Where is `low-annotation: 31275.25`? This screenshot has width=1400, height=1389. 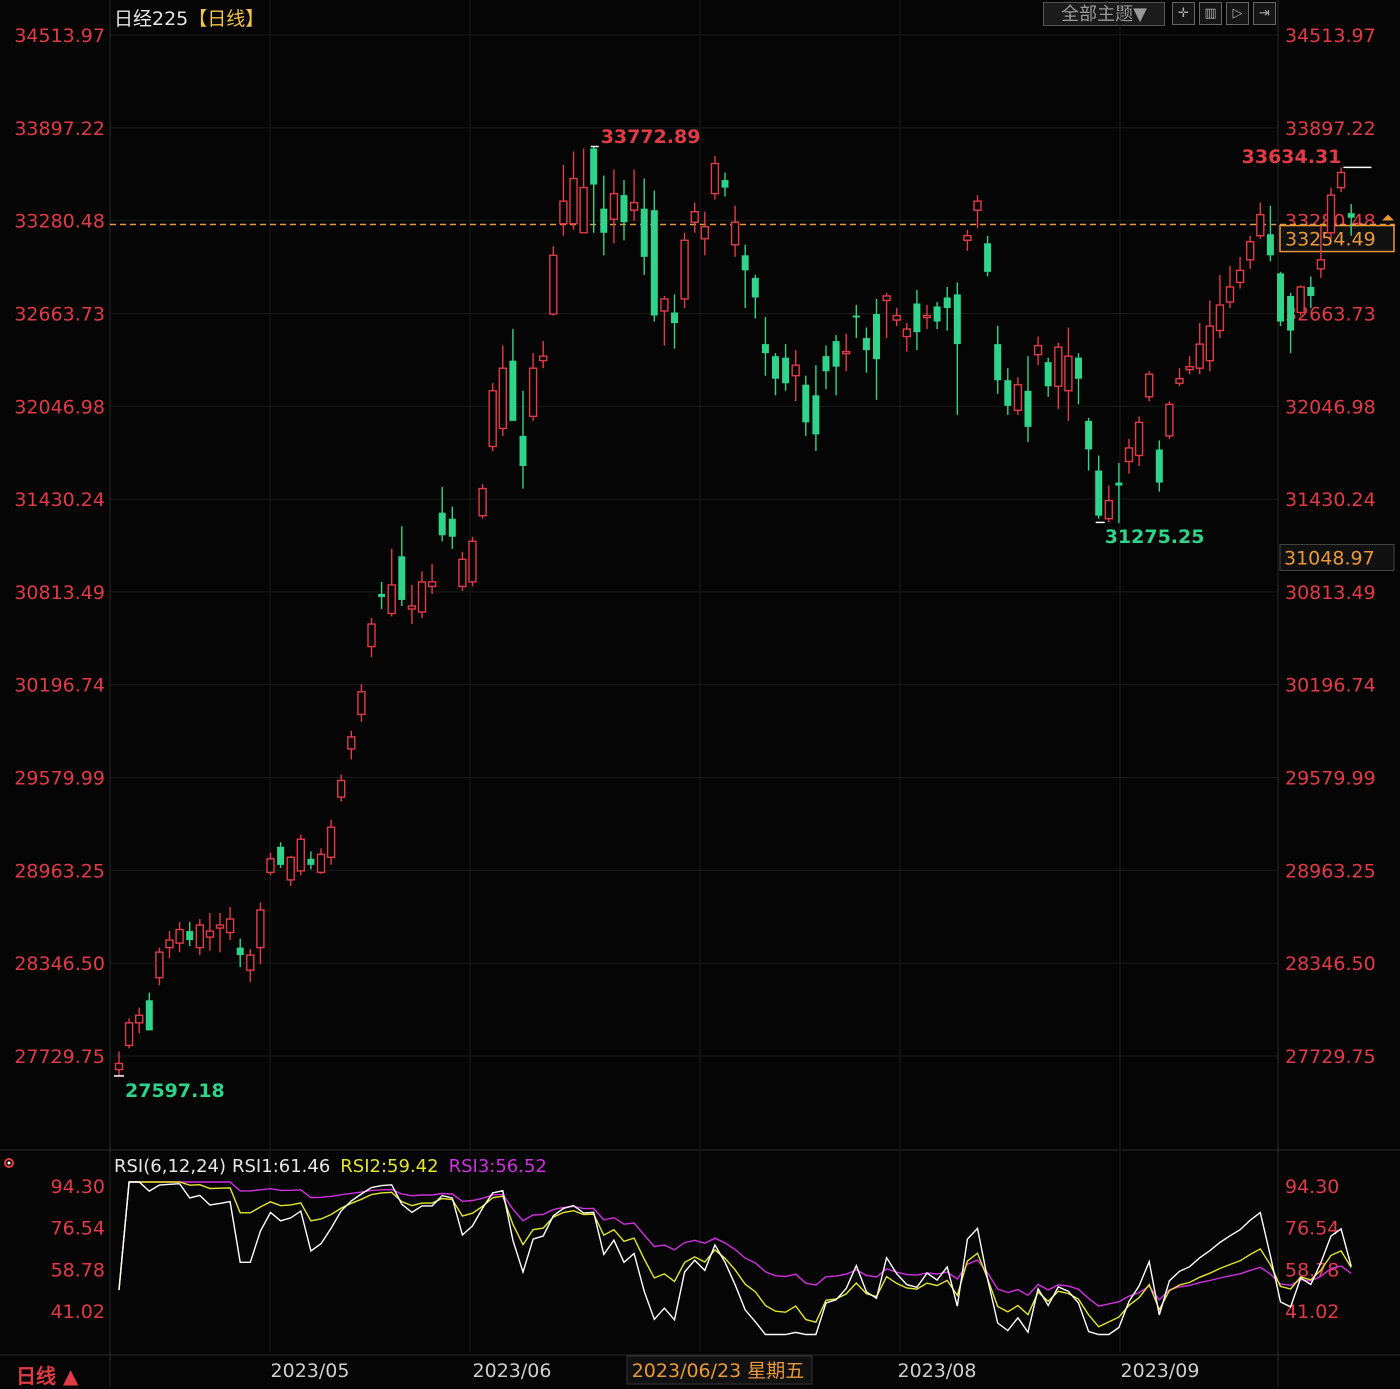
low-annotation: 31275.25 is located at coordinates (1155, 537).